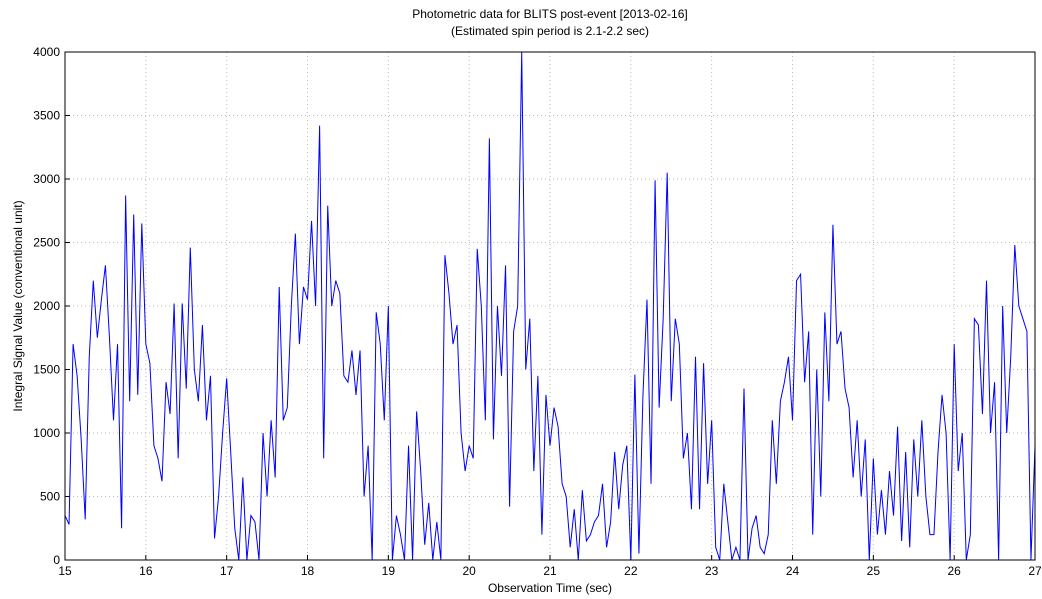 Image resolution: width=1042 pixels, height=599 pixels. Describe the element at coordinates (146, 571) in the screenshot. I see `x-tick-label: 16` at that location.